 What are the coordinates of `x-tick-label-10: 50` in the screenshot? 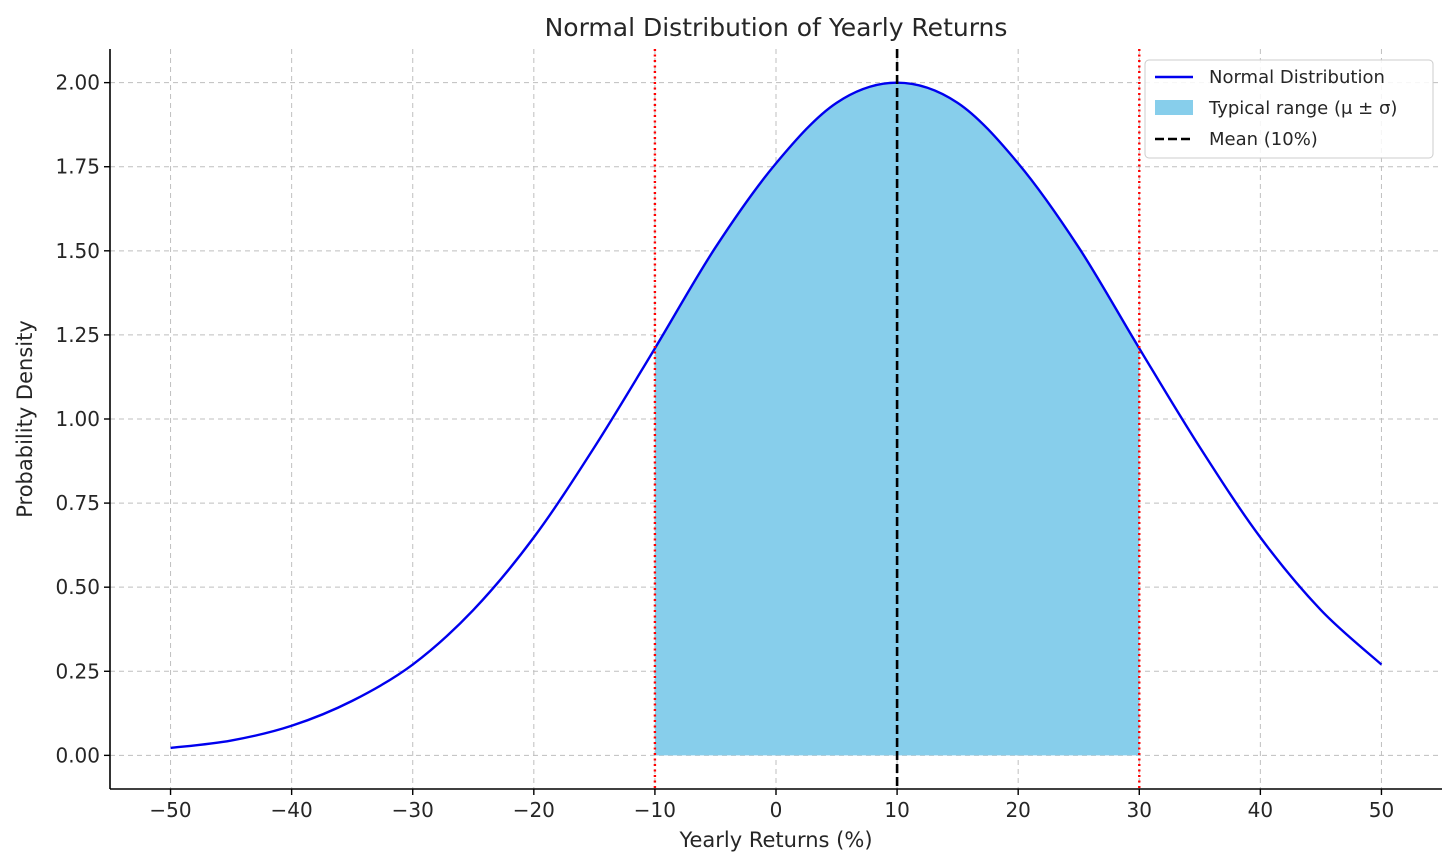 It's located at (1381, 810).